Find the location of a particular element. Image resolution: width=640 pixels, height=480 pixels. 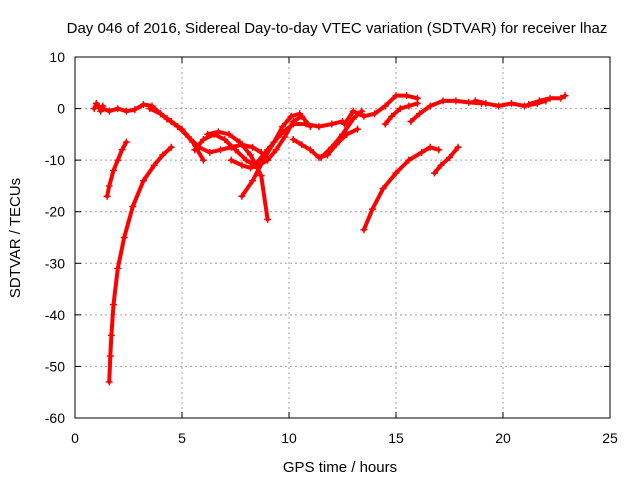

series-s14 is located at coordinates (381, 110).